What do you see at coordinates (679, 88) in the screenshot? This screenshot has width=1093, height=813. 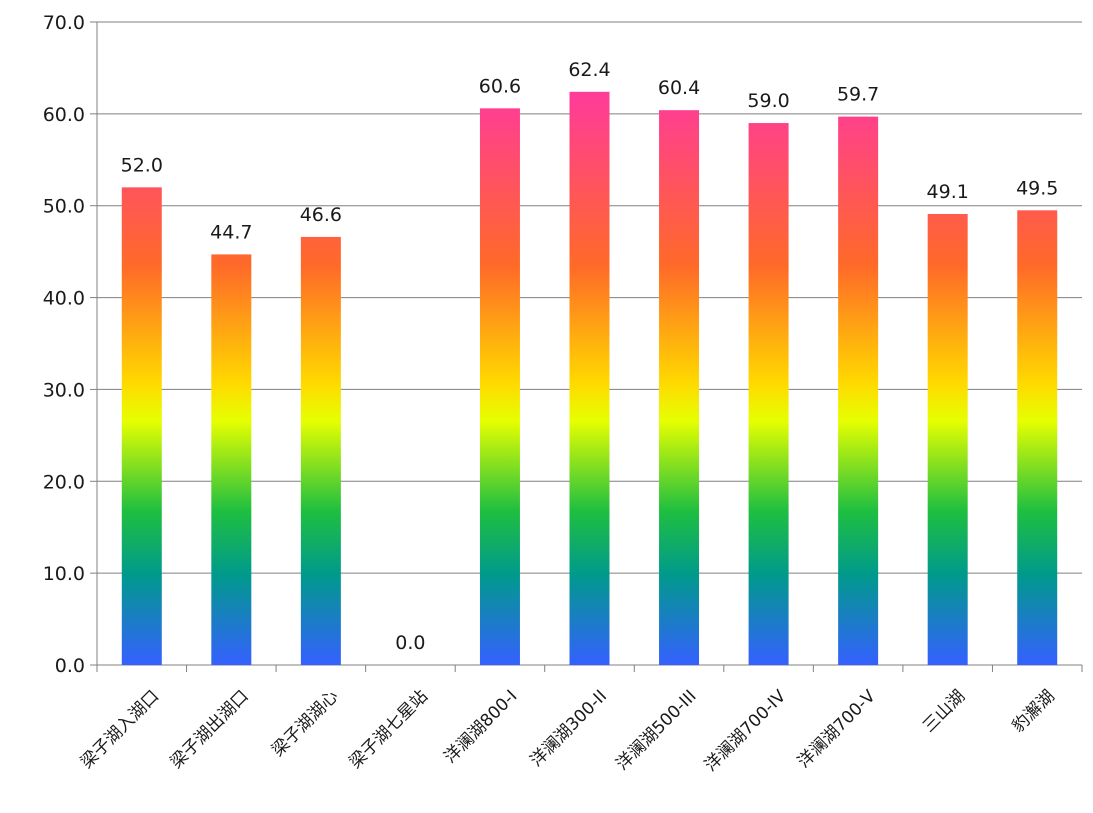 I see `data-label: 60.4` at bounding box center [679, 88].